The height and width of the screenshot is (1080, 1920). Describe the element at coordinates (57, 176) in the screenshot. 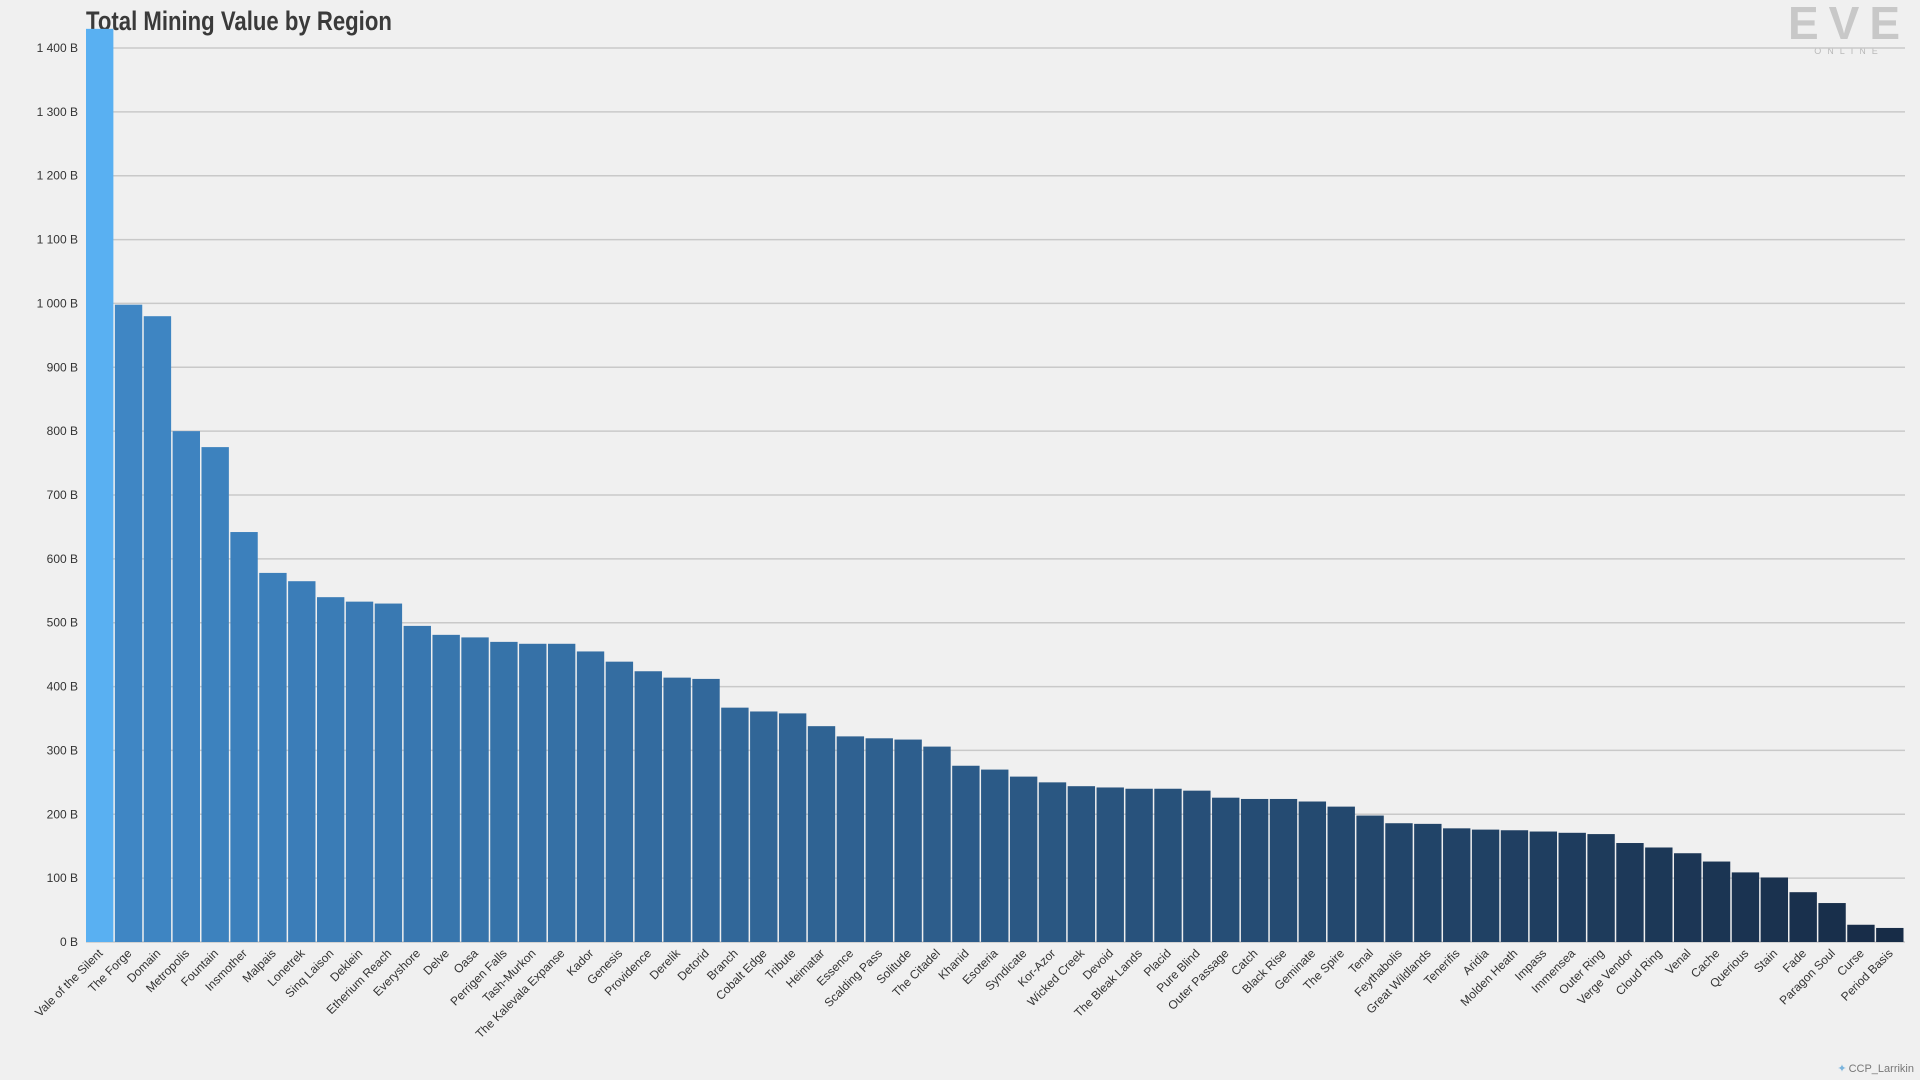

I see `y-tick-label: 1 200 B` at that location.